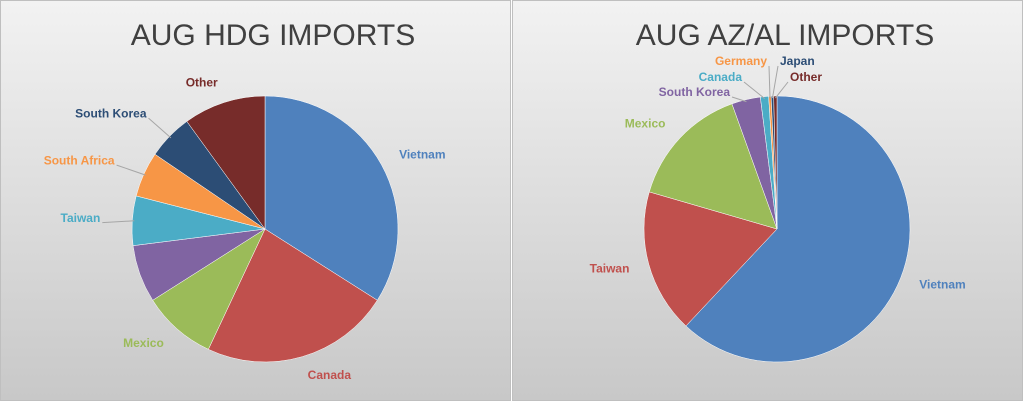 This screenshot has width=1023, height=401. I want to click on chart-title: AUG HDG IMPORTS, so click(273, 35).